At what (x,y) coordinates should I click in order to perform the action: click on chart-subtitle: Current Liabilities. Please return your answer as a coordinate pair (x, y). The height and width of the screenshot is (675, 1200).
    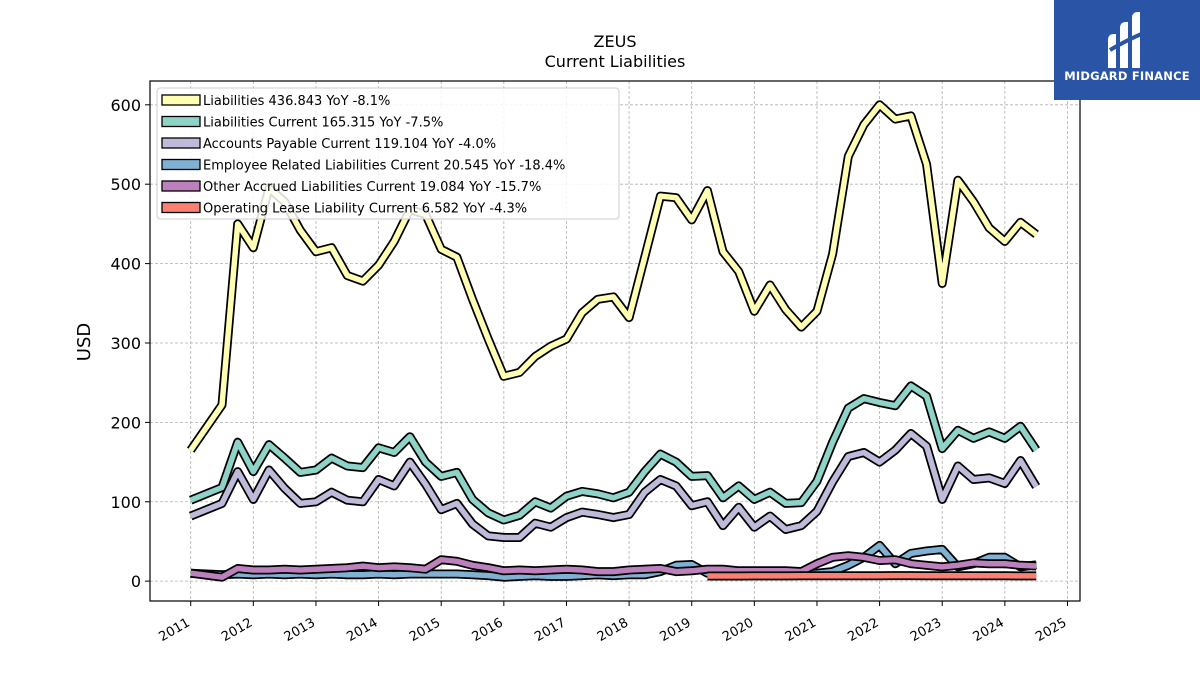
    Looking at the image, I should click on (615, 61).